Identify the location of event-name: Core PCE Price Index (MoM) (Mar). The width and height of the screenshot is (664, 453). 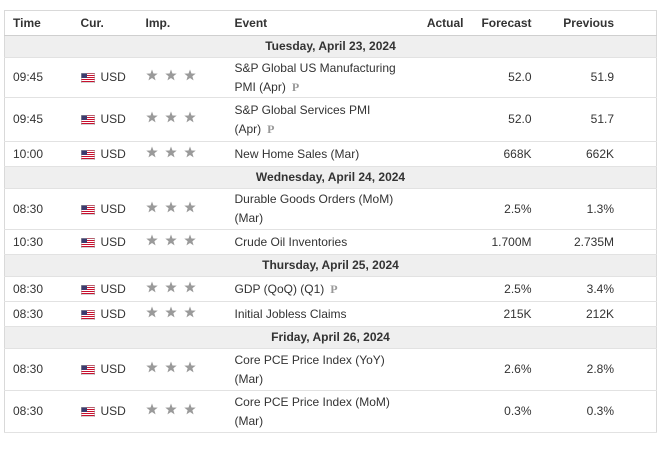
(312, 411).